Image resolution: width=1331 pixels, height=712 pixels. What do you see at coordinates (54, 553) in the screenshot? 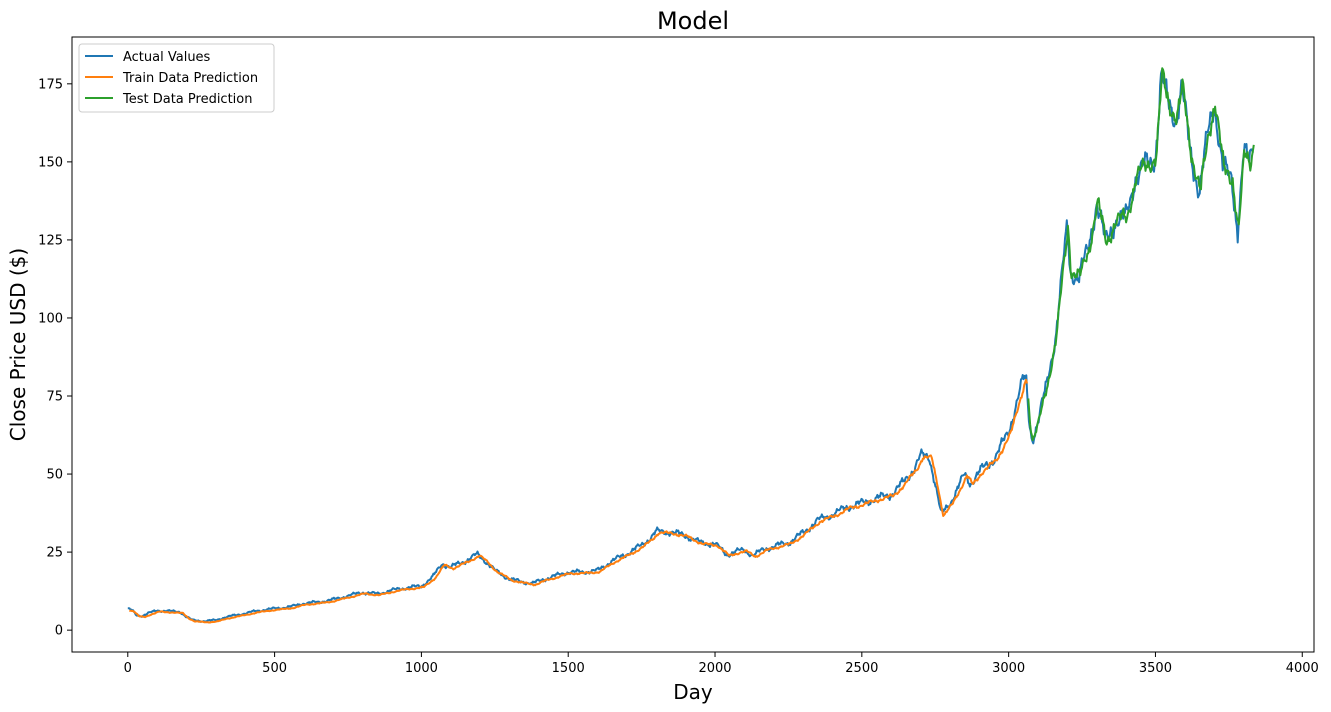
I see `y-tick-label: 25` at bounding box center [54, 553].